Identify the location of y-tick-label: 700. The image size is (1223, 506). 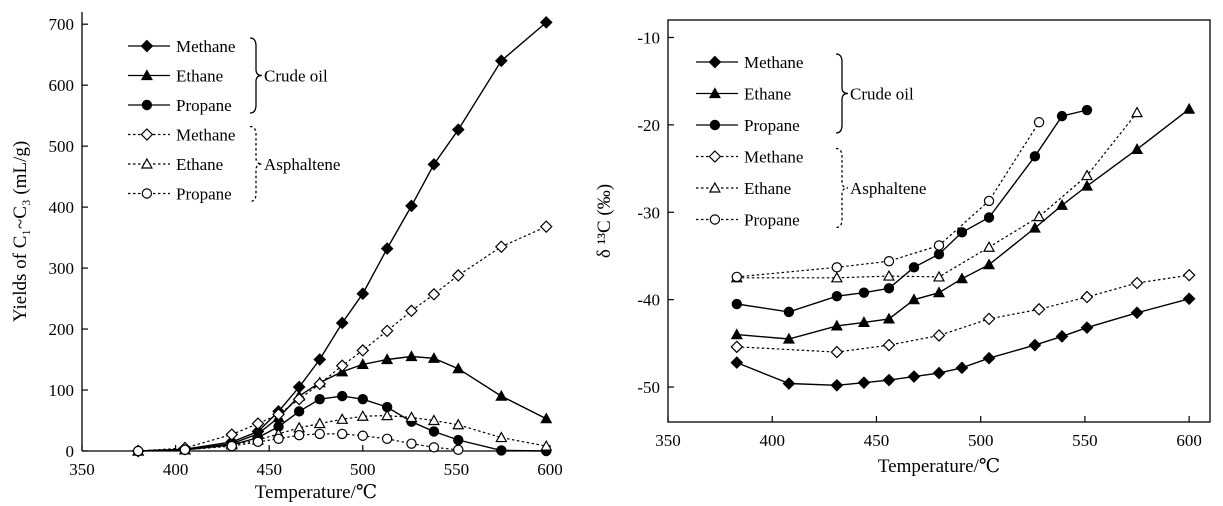
(62, 24).